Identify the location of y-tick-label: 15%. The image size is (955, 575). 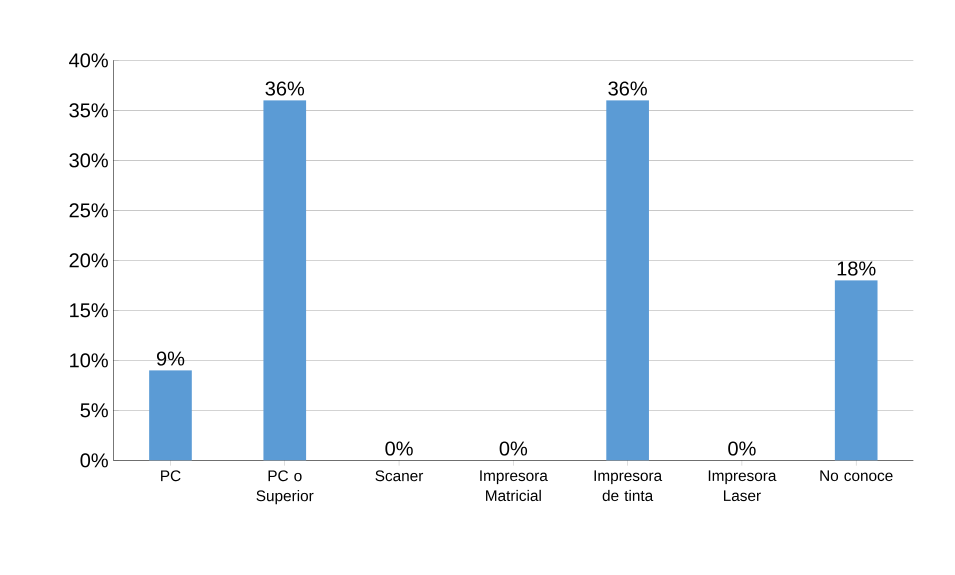
(89, 310).